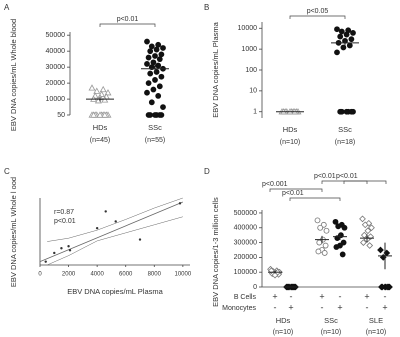  Describe the element at coordinates (155, 275) in the screenshot. I see `x-tick-label: 8000` at that location.